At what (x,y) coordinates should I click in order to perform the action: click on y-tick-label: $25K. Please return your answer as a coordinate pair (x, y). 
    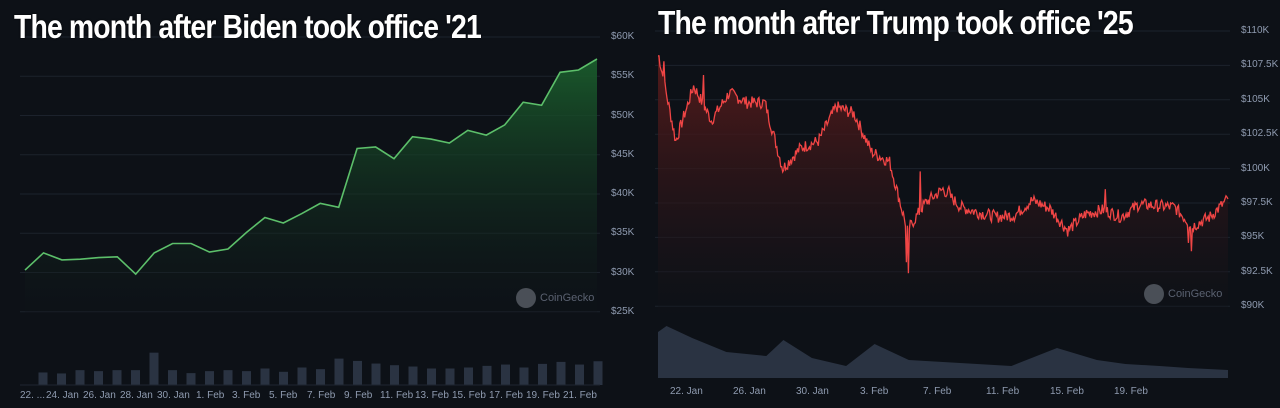
    Looking at the image, I should click on (623, 311).